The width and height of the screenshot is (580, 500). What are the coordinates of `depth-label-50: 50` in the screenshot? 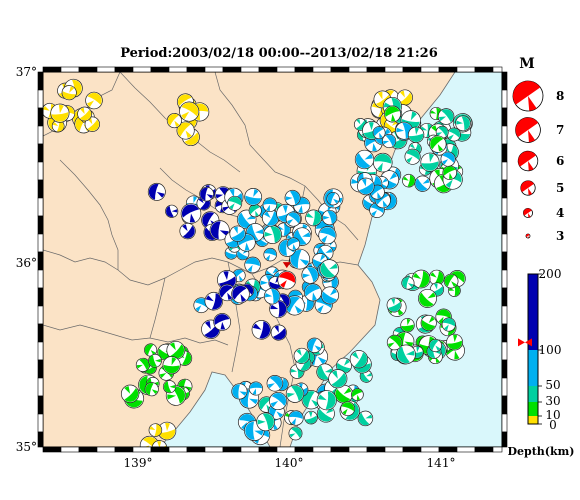 It's located at (552, 385).